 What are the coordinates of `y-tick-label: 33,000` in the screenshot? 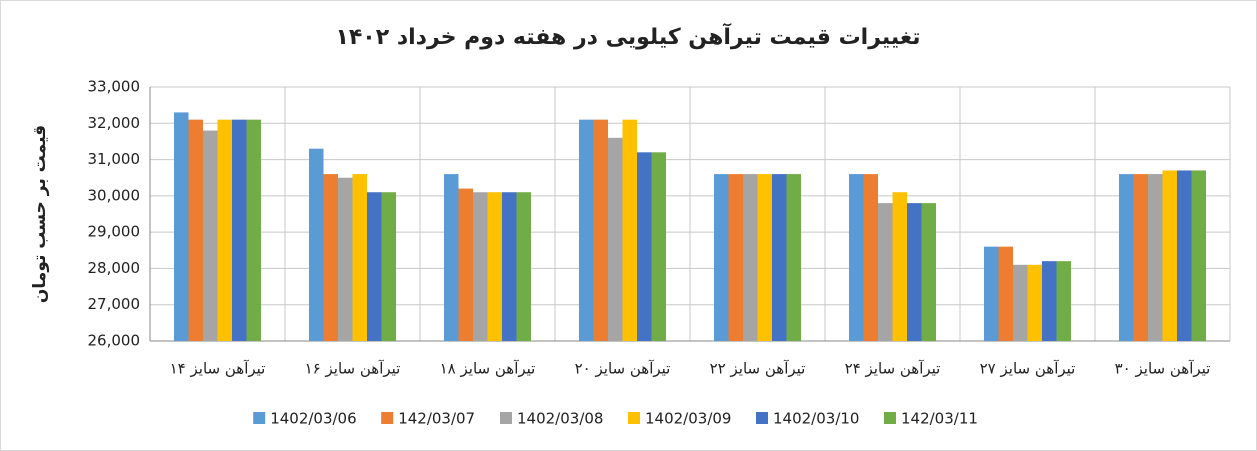 It's located at (114, 87).